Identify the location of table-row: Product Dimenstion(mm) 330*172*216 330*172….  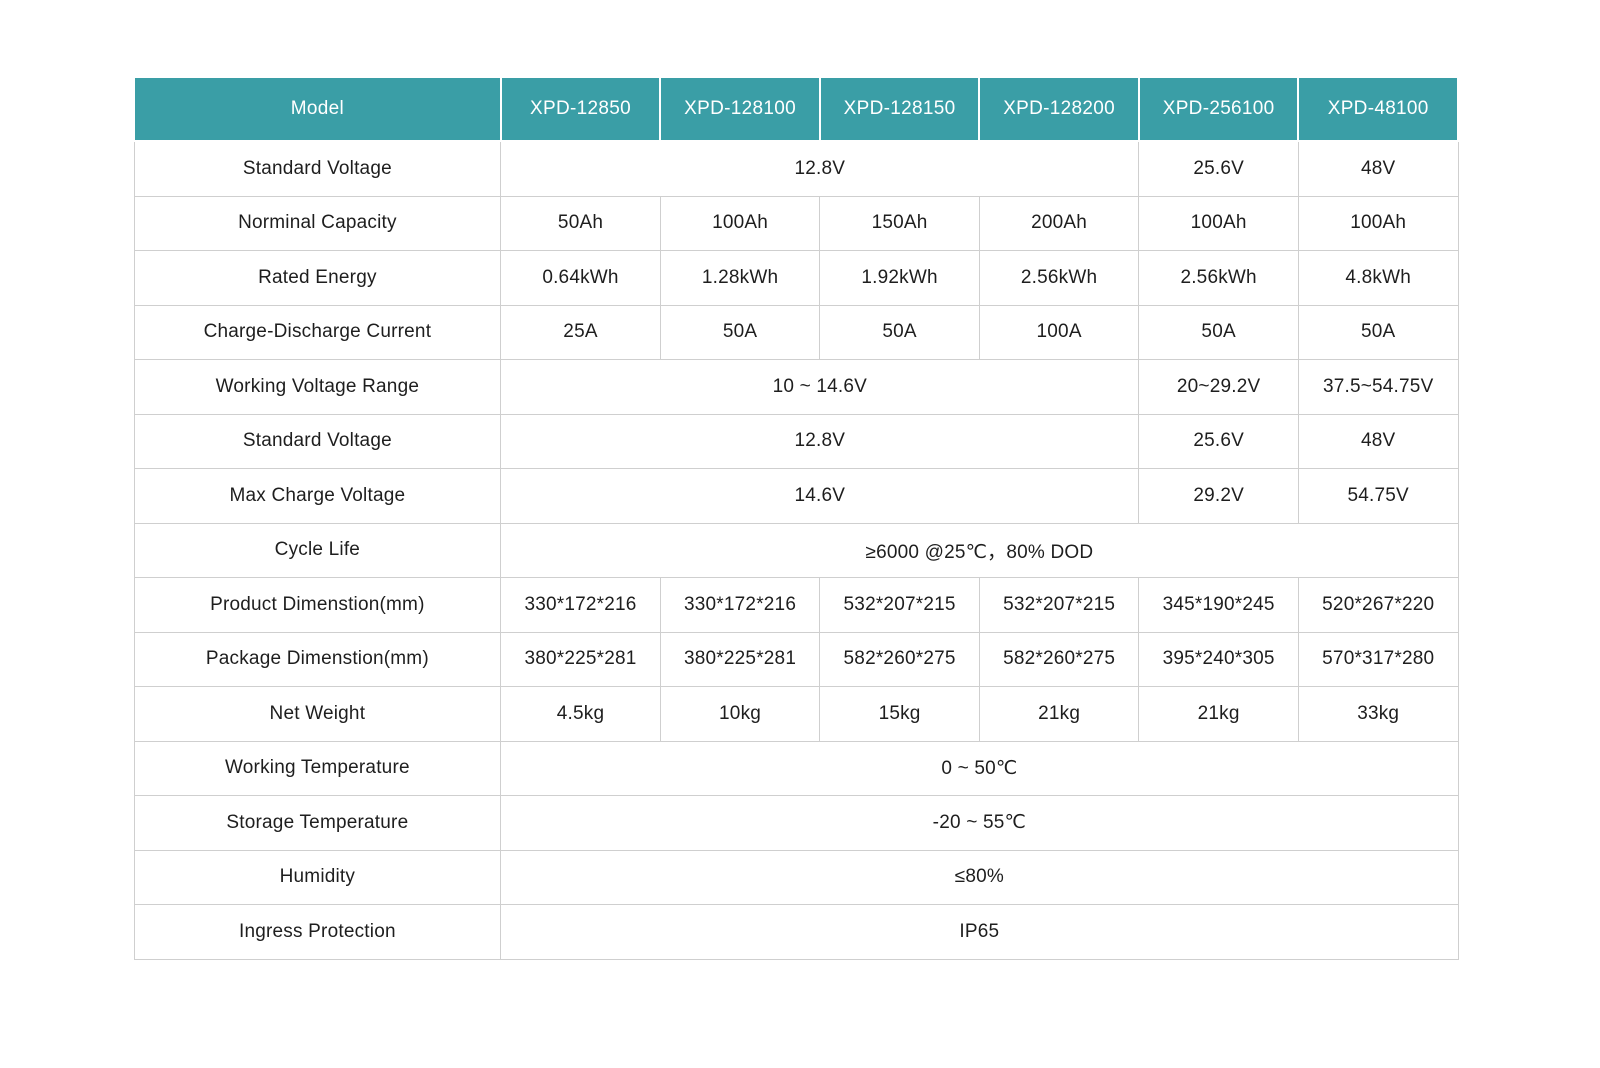
(796, 605).